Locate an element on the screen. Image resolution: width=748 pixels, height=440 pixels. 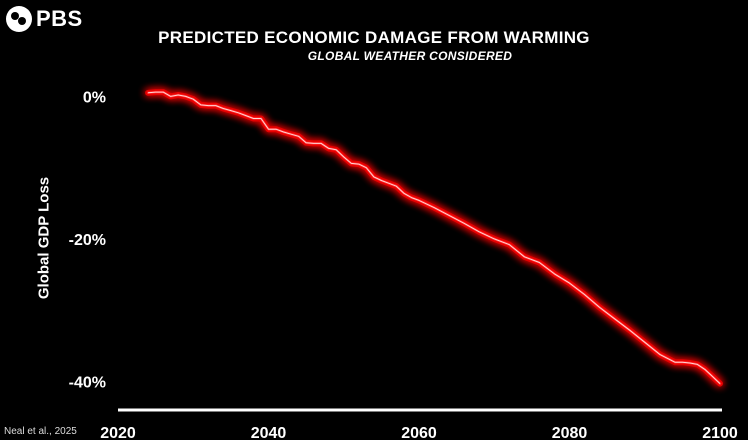
y-tick-label: -40% is located at coordinates (87, 382).